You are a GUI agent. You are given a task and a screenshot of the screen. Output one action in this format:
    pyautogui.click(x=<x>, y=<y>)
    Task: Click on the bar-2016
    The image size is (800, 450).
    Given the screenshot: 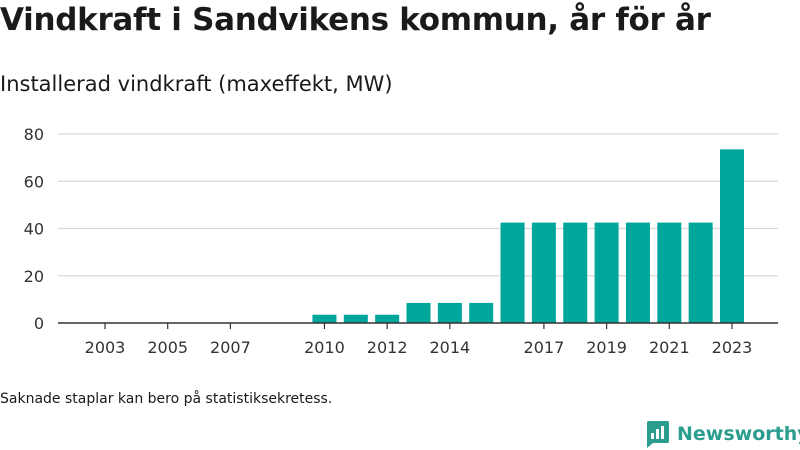 What is the action you would take?
    pyautogui.click(x=512, y=272)
    